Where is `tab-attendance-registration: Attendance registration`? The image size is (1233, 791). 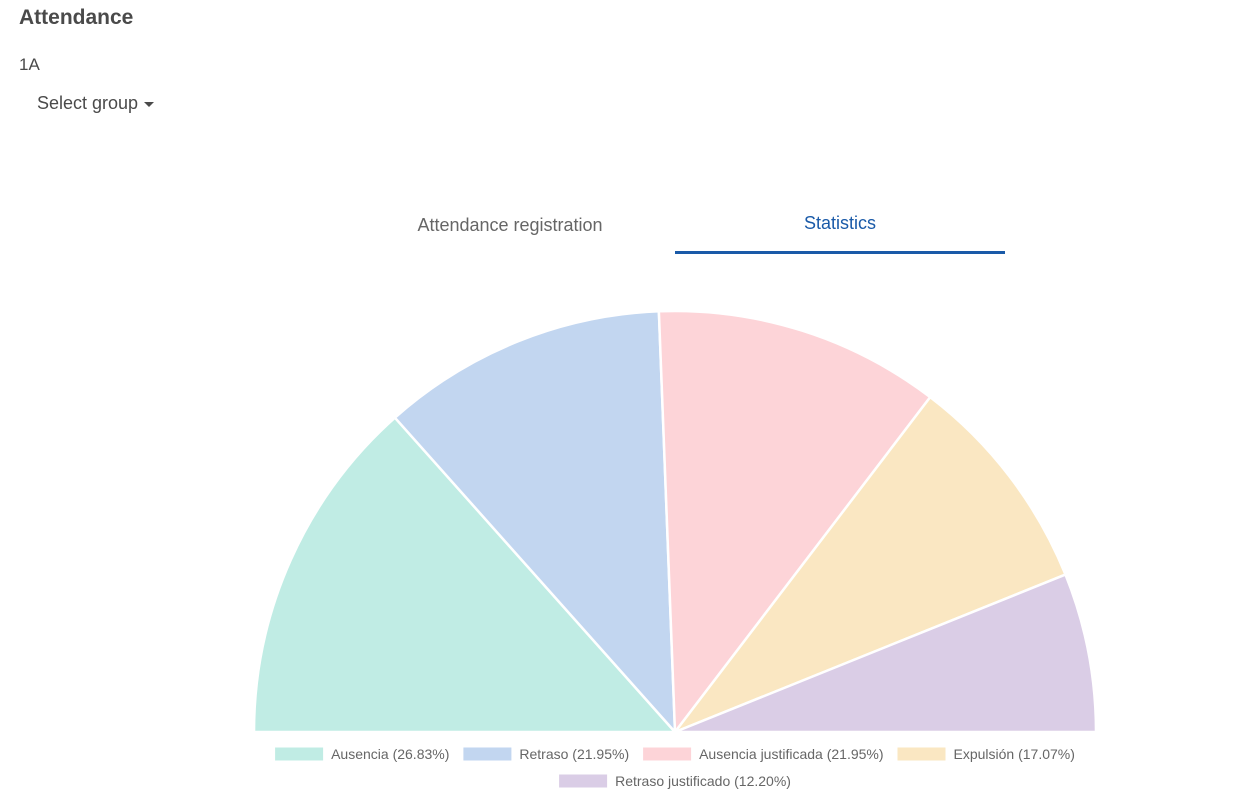
tab-attendance-registration: Attendance registration is located at coordinates (510, 224).